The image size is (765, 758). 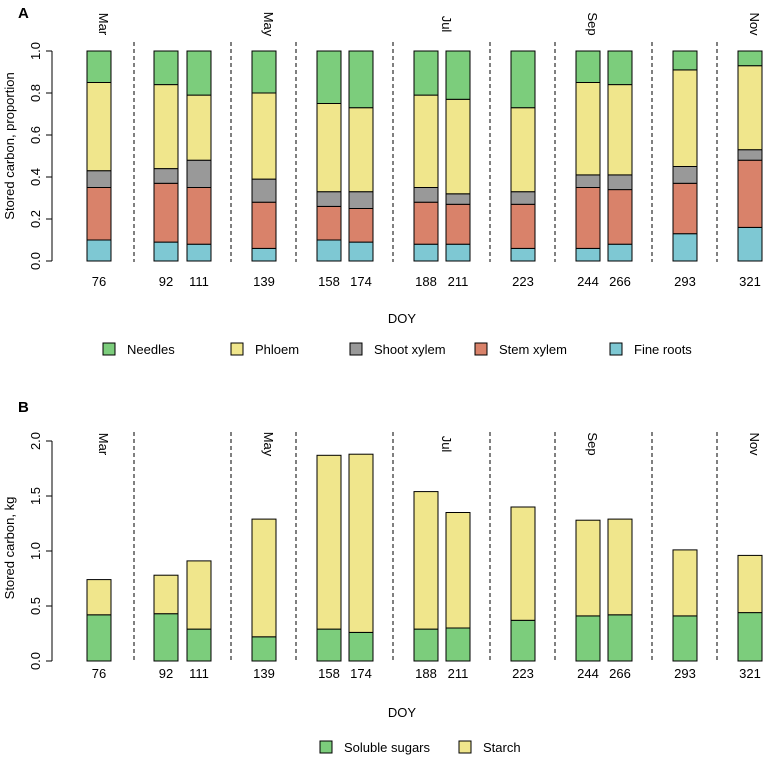 I want to click on legend-label: Phloem, so click(x=277, y=349).